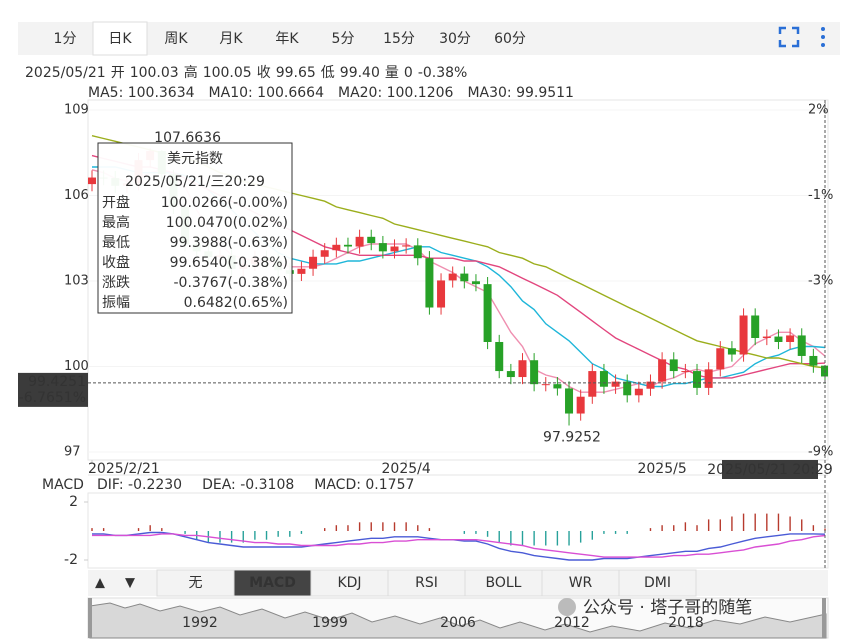 This screenshot has height=643, width=849. I want to click on tooltip-label: 最低, so click(116, 243).